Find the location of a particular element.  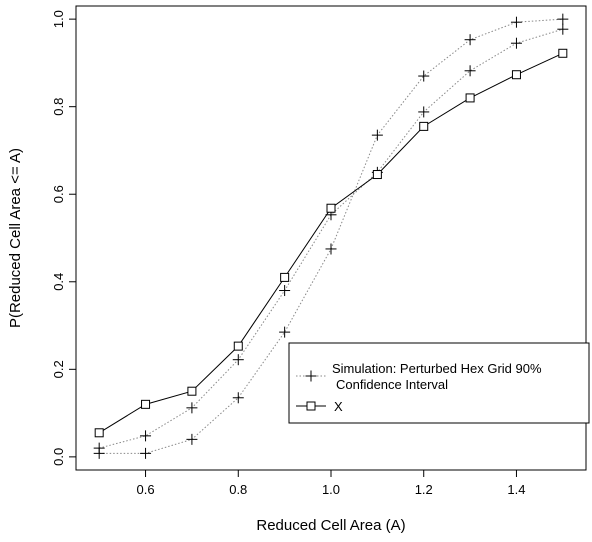

legend-box is located at coordinates (439, 383).